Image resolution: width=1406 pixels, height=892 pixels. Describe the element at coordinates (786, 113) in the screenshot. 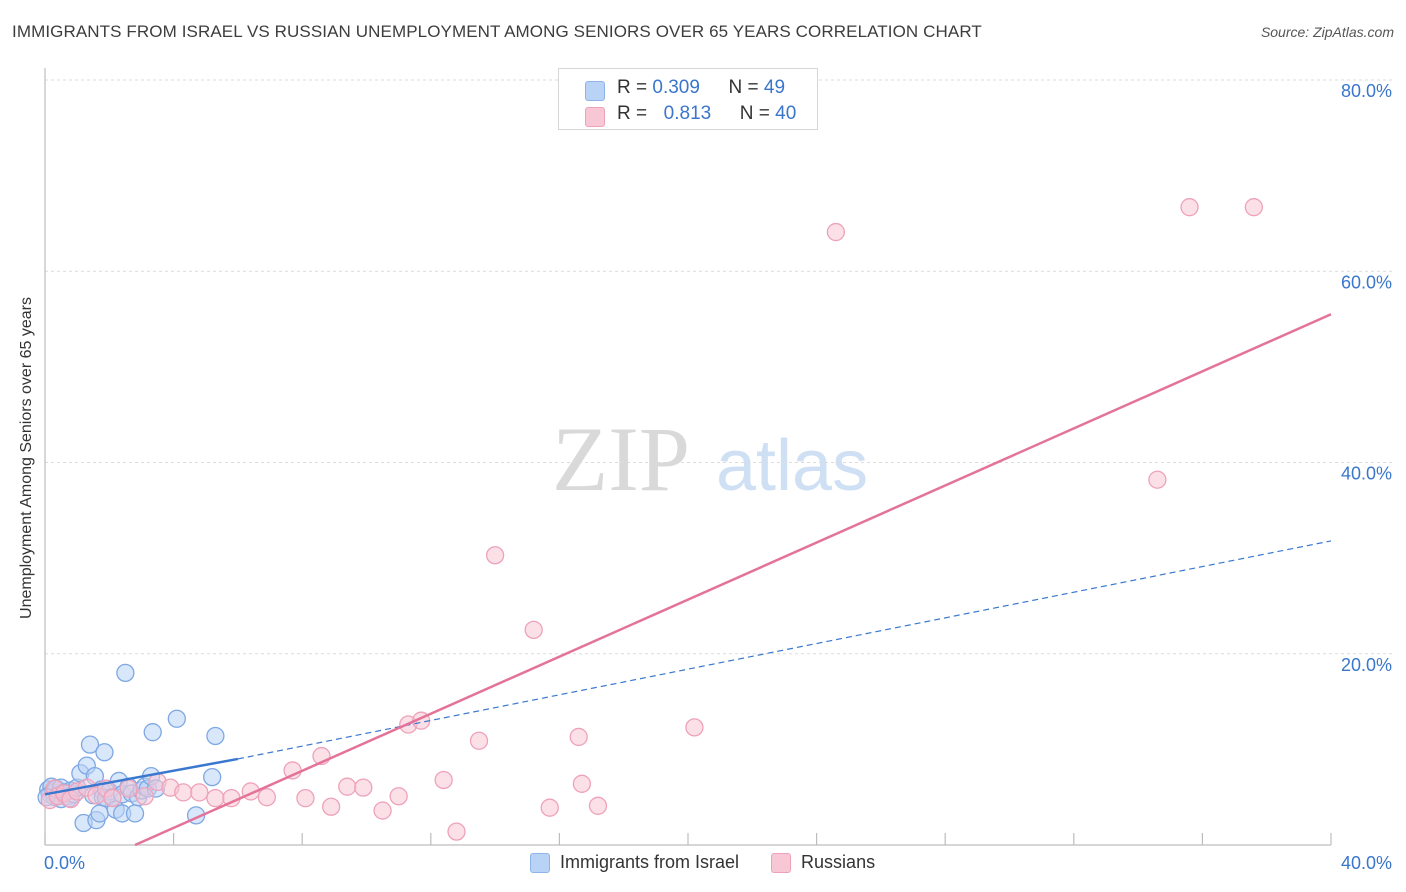

I see `russians-n-value: 40` at that location.